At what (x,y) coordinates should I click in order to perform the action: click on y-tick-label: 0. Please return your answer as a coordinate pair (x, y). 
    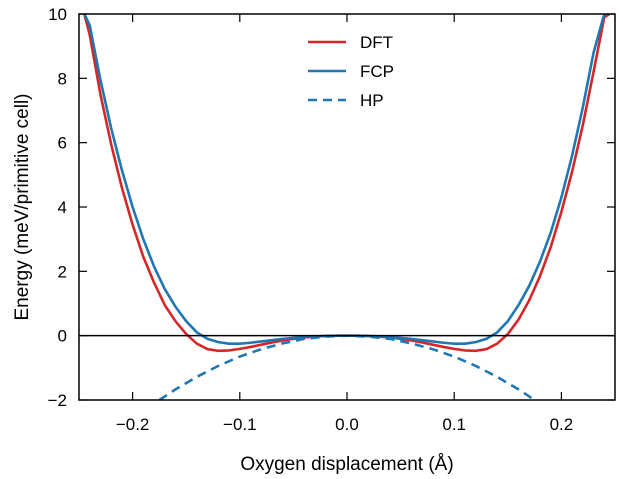
    Looking at the image, I should click on (62, 336).